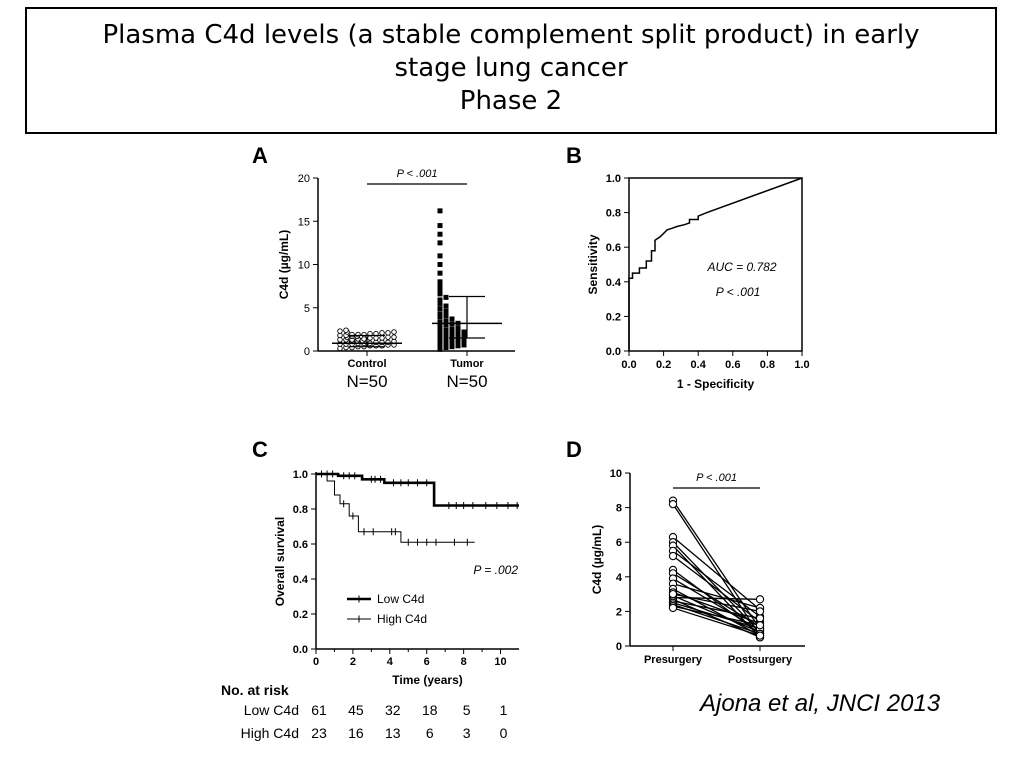 This screenshot has height=768, width=1024. I want to click on panel-c-y-tick-label: 0.2, so click(300, 615).